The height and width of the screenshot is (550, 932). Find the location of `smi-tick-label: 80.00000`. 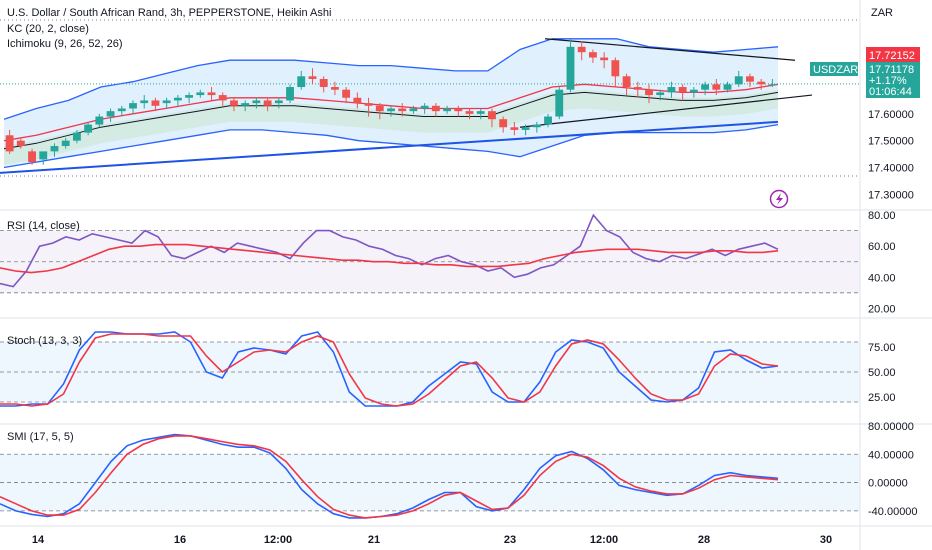

smi-tick-label: 80.00000 is located at coordinates (891, 427).